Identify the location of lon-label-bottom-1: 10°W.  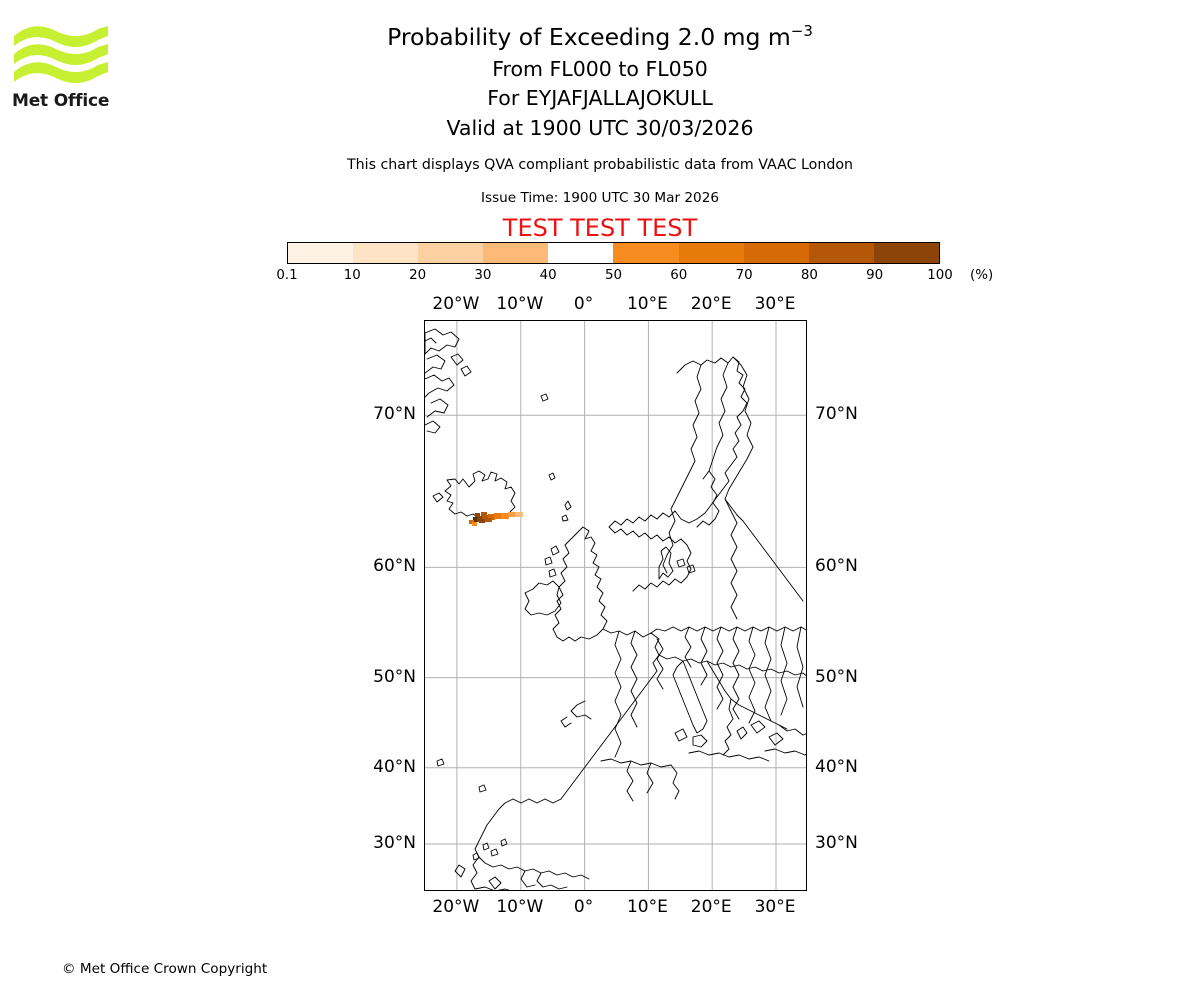
(520, 907).